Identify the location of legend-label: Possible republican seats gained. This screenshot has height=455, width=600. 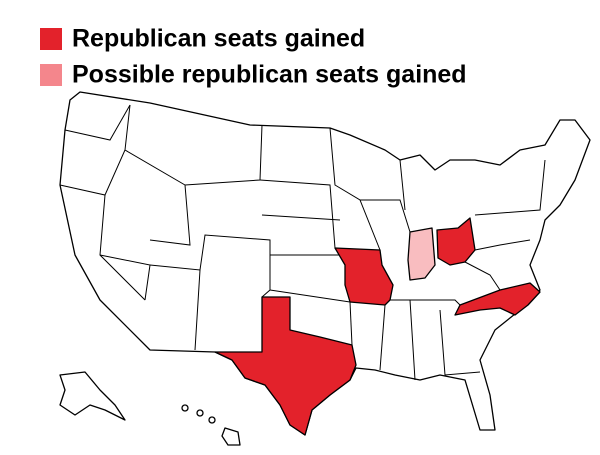
(269, 75).